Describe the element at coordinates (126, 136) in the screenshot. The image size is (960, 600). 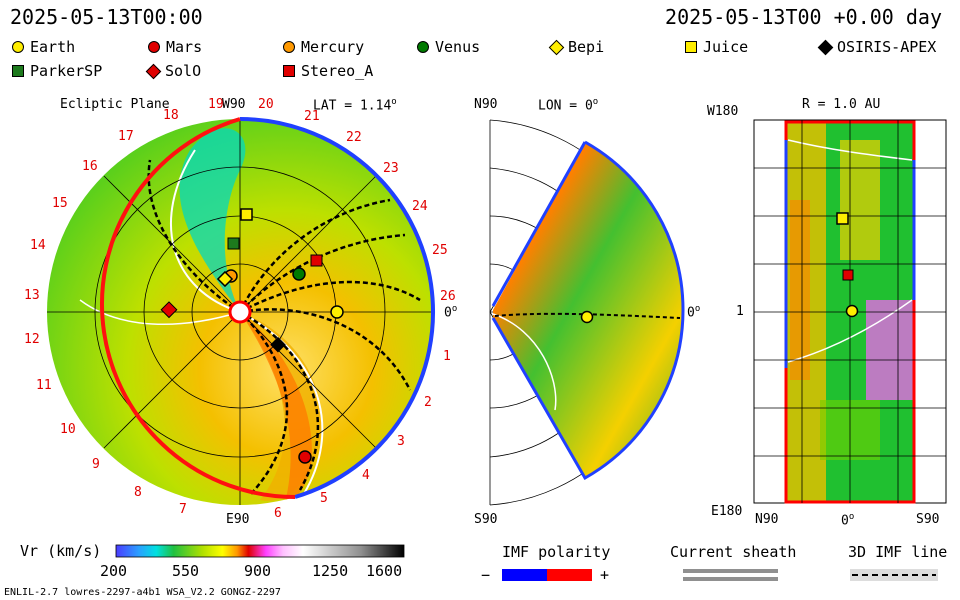
I see `carrington-label: 17` at that location.